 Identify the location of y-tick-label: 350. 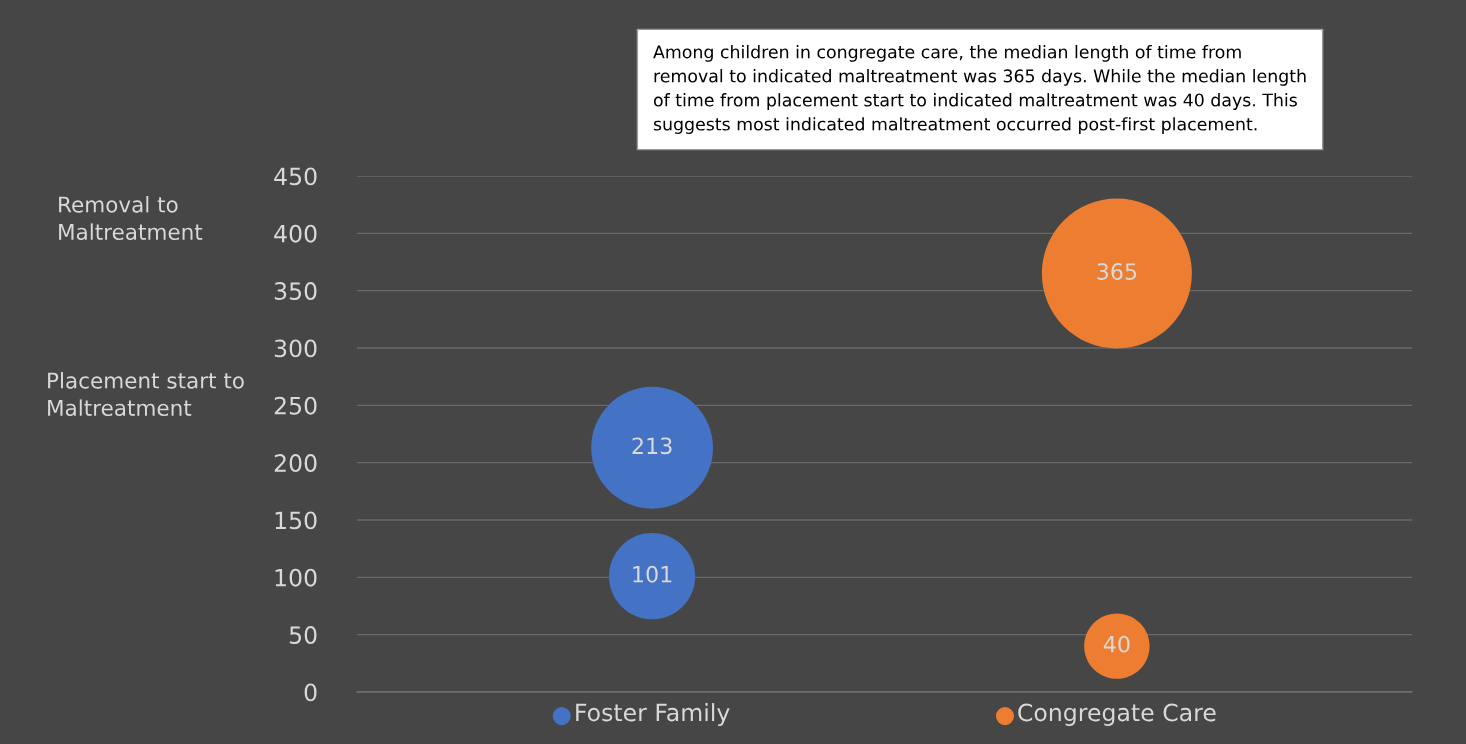
(295, 291).